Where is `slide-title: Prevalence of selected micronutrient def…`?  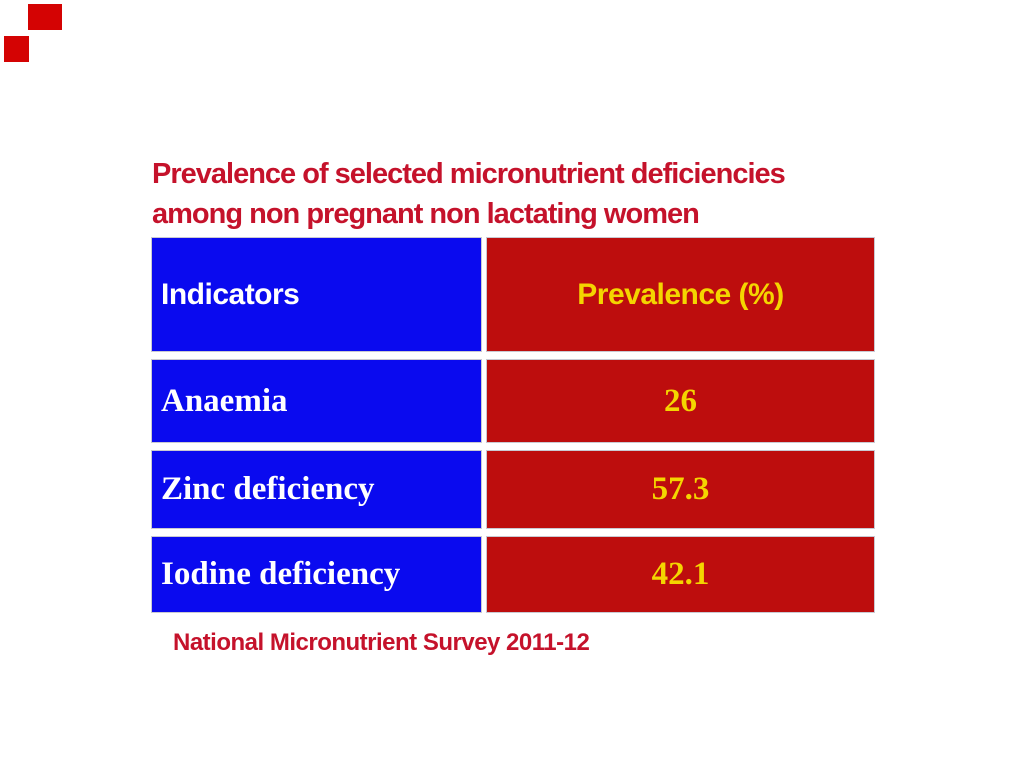 slide-title: Prevalence of selected micronutrient def… is located at coordinates (532, 194).